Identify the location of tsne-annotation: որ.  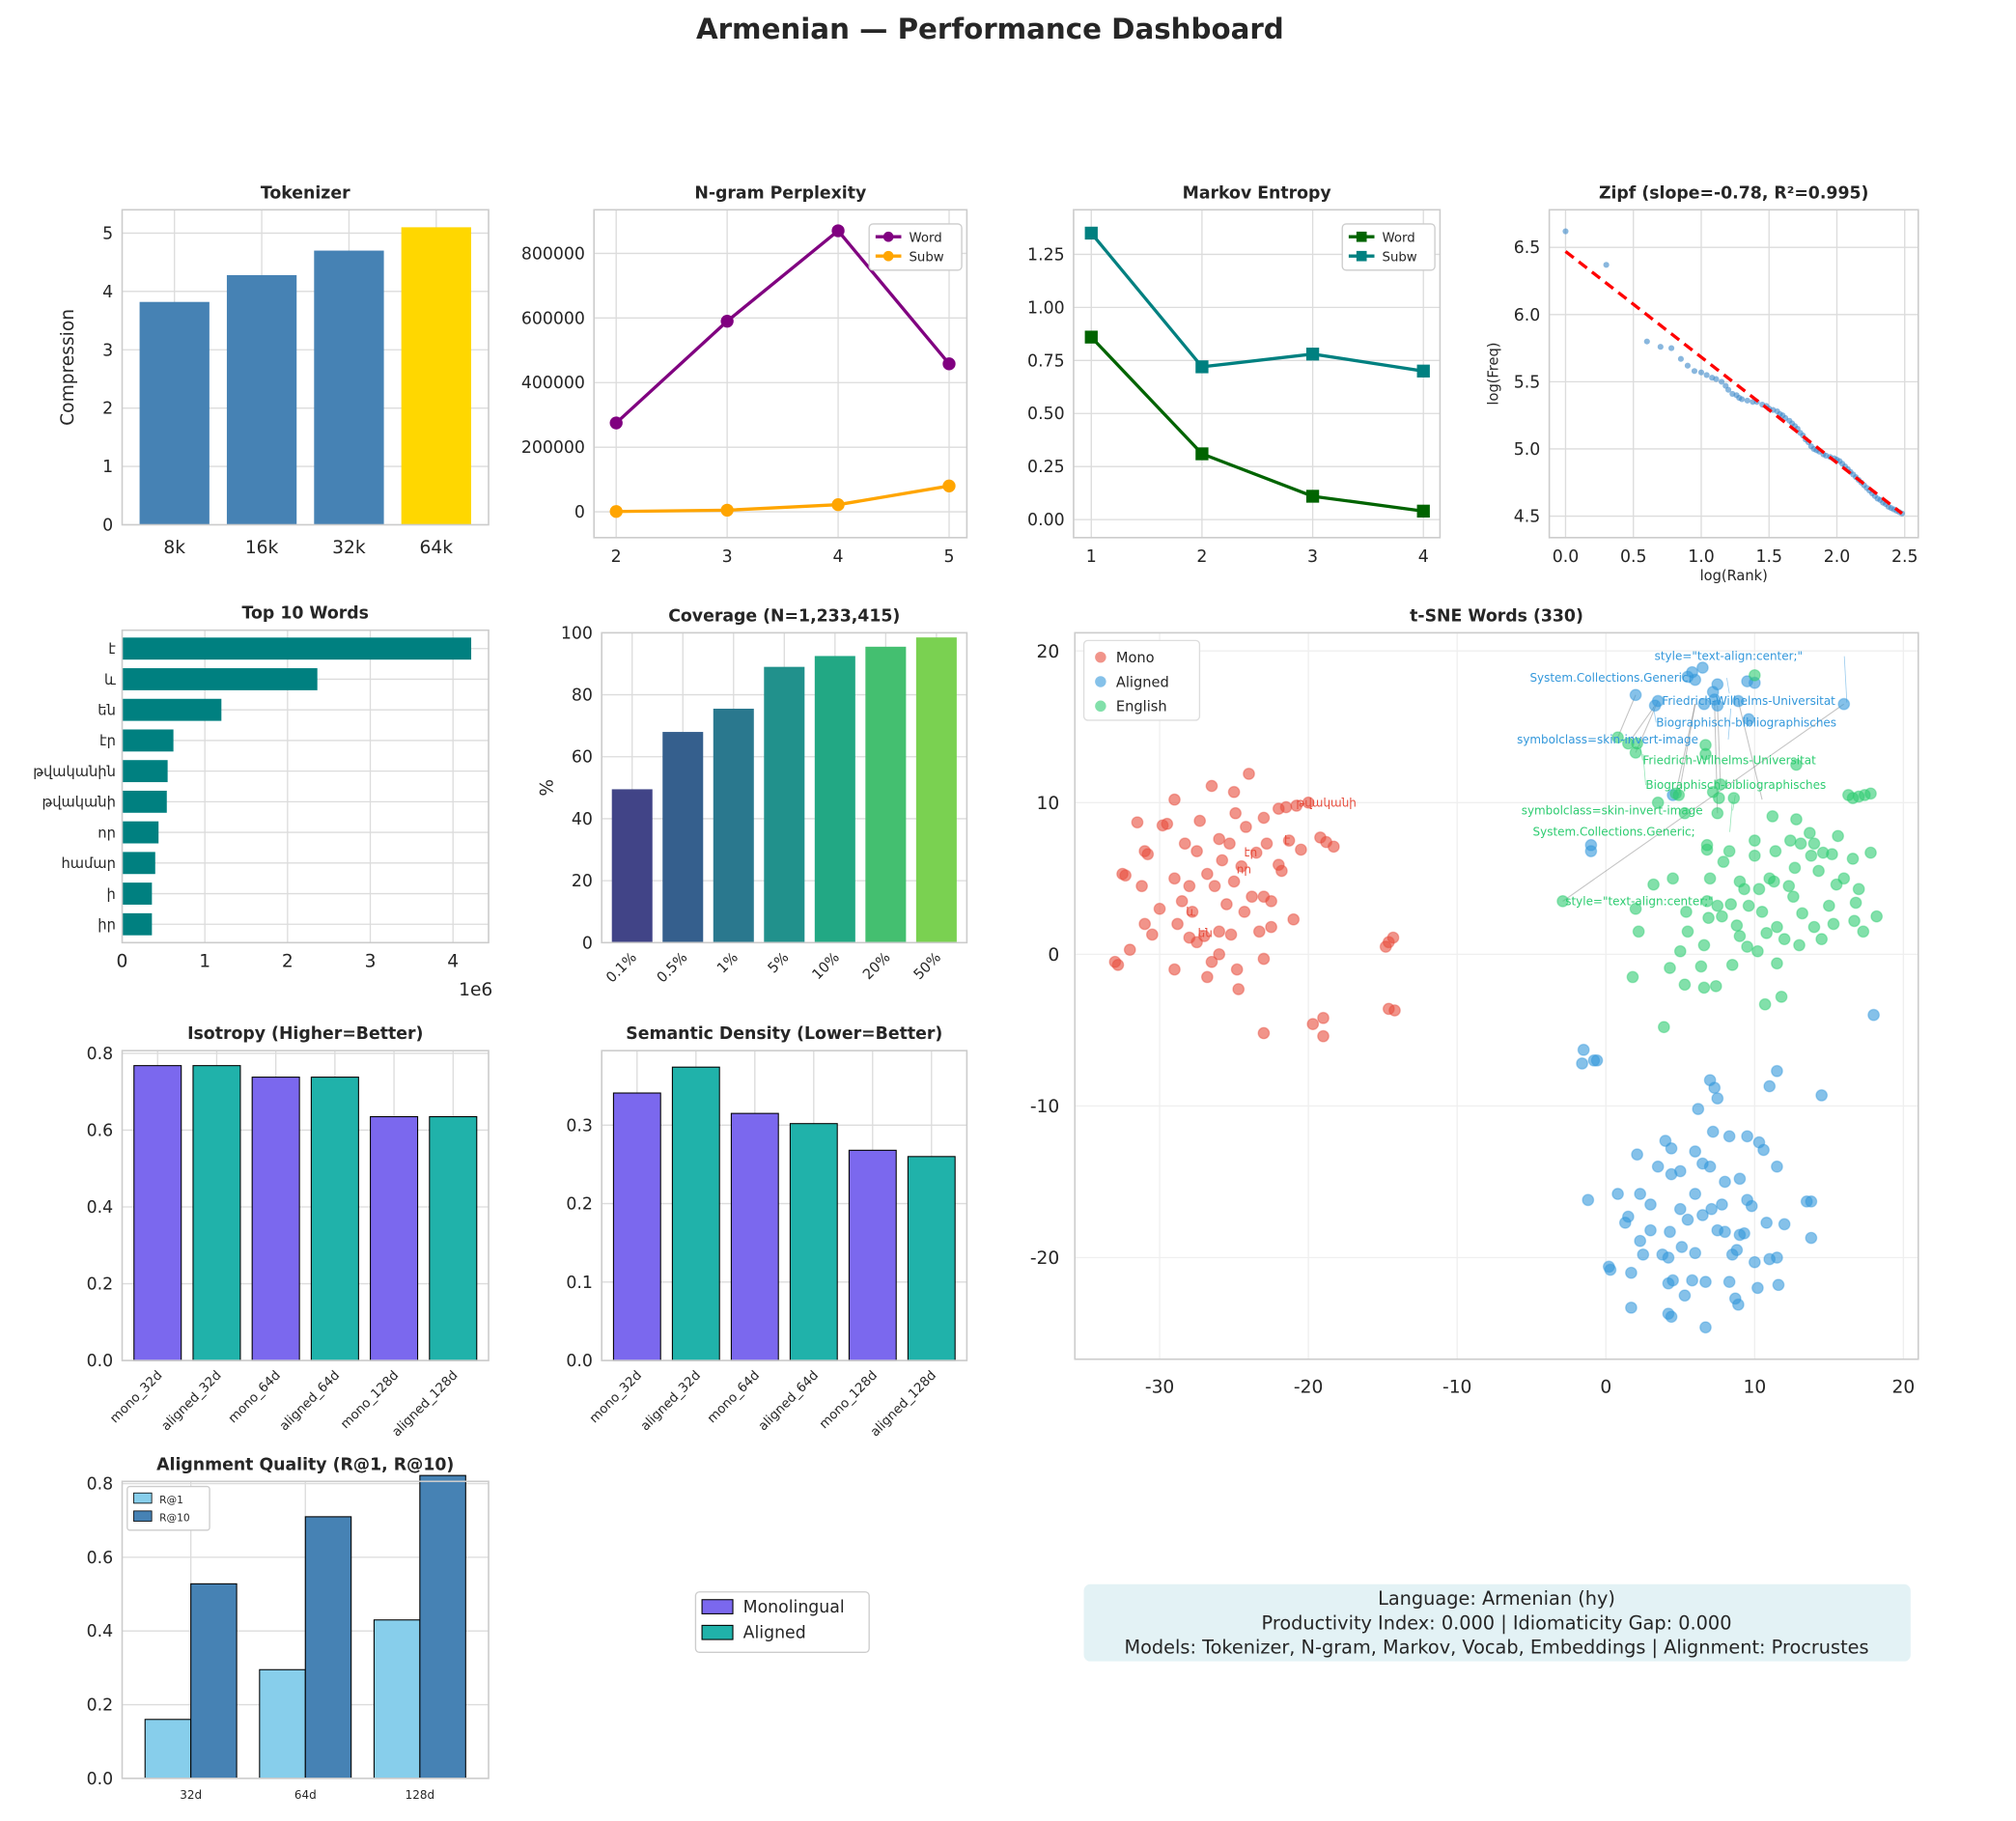
(1244, 869).